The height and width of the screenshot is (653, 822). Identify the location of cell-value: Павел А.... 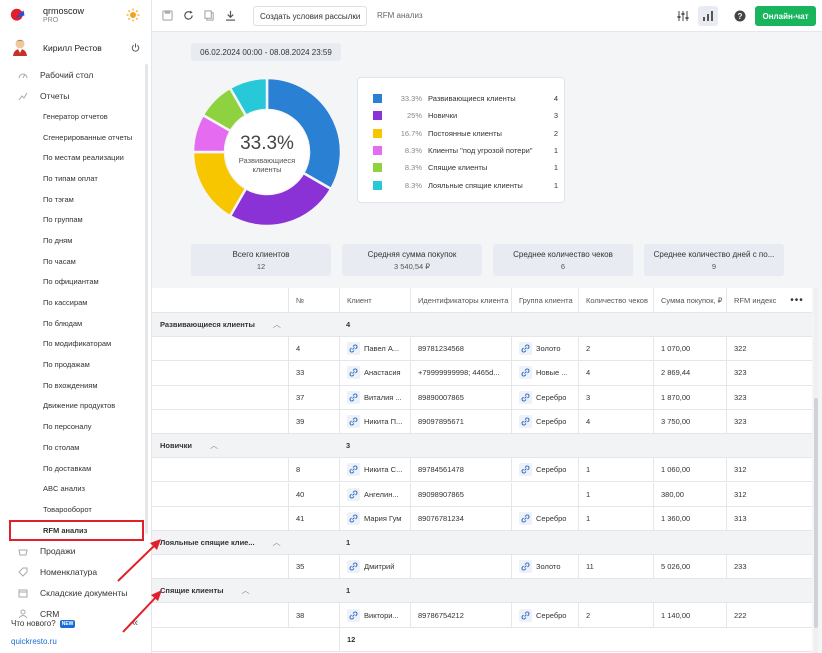
(382, 349).